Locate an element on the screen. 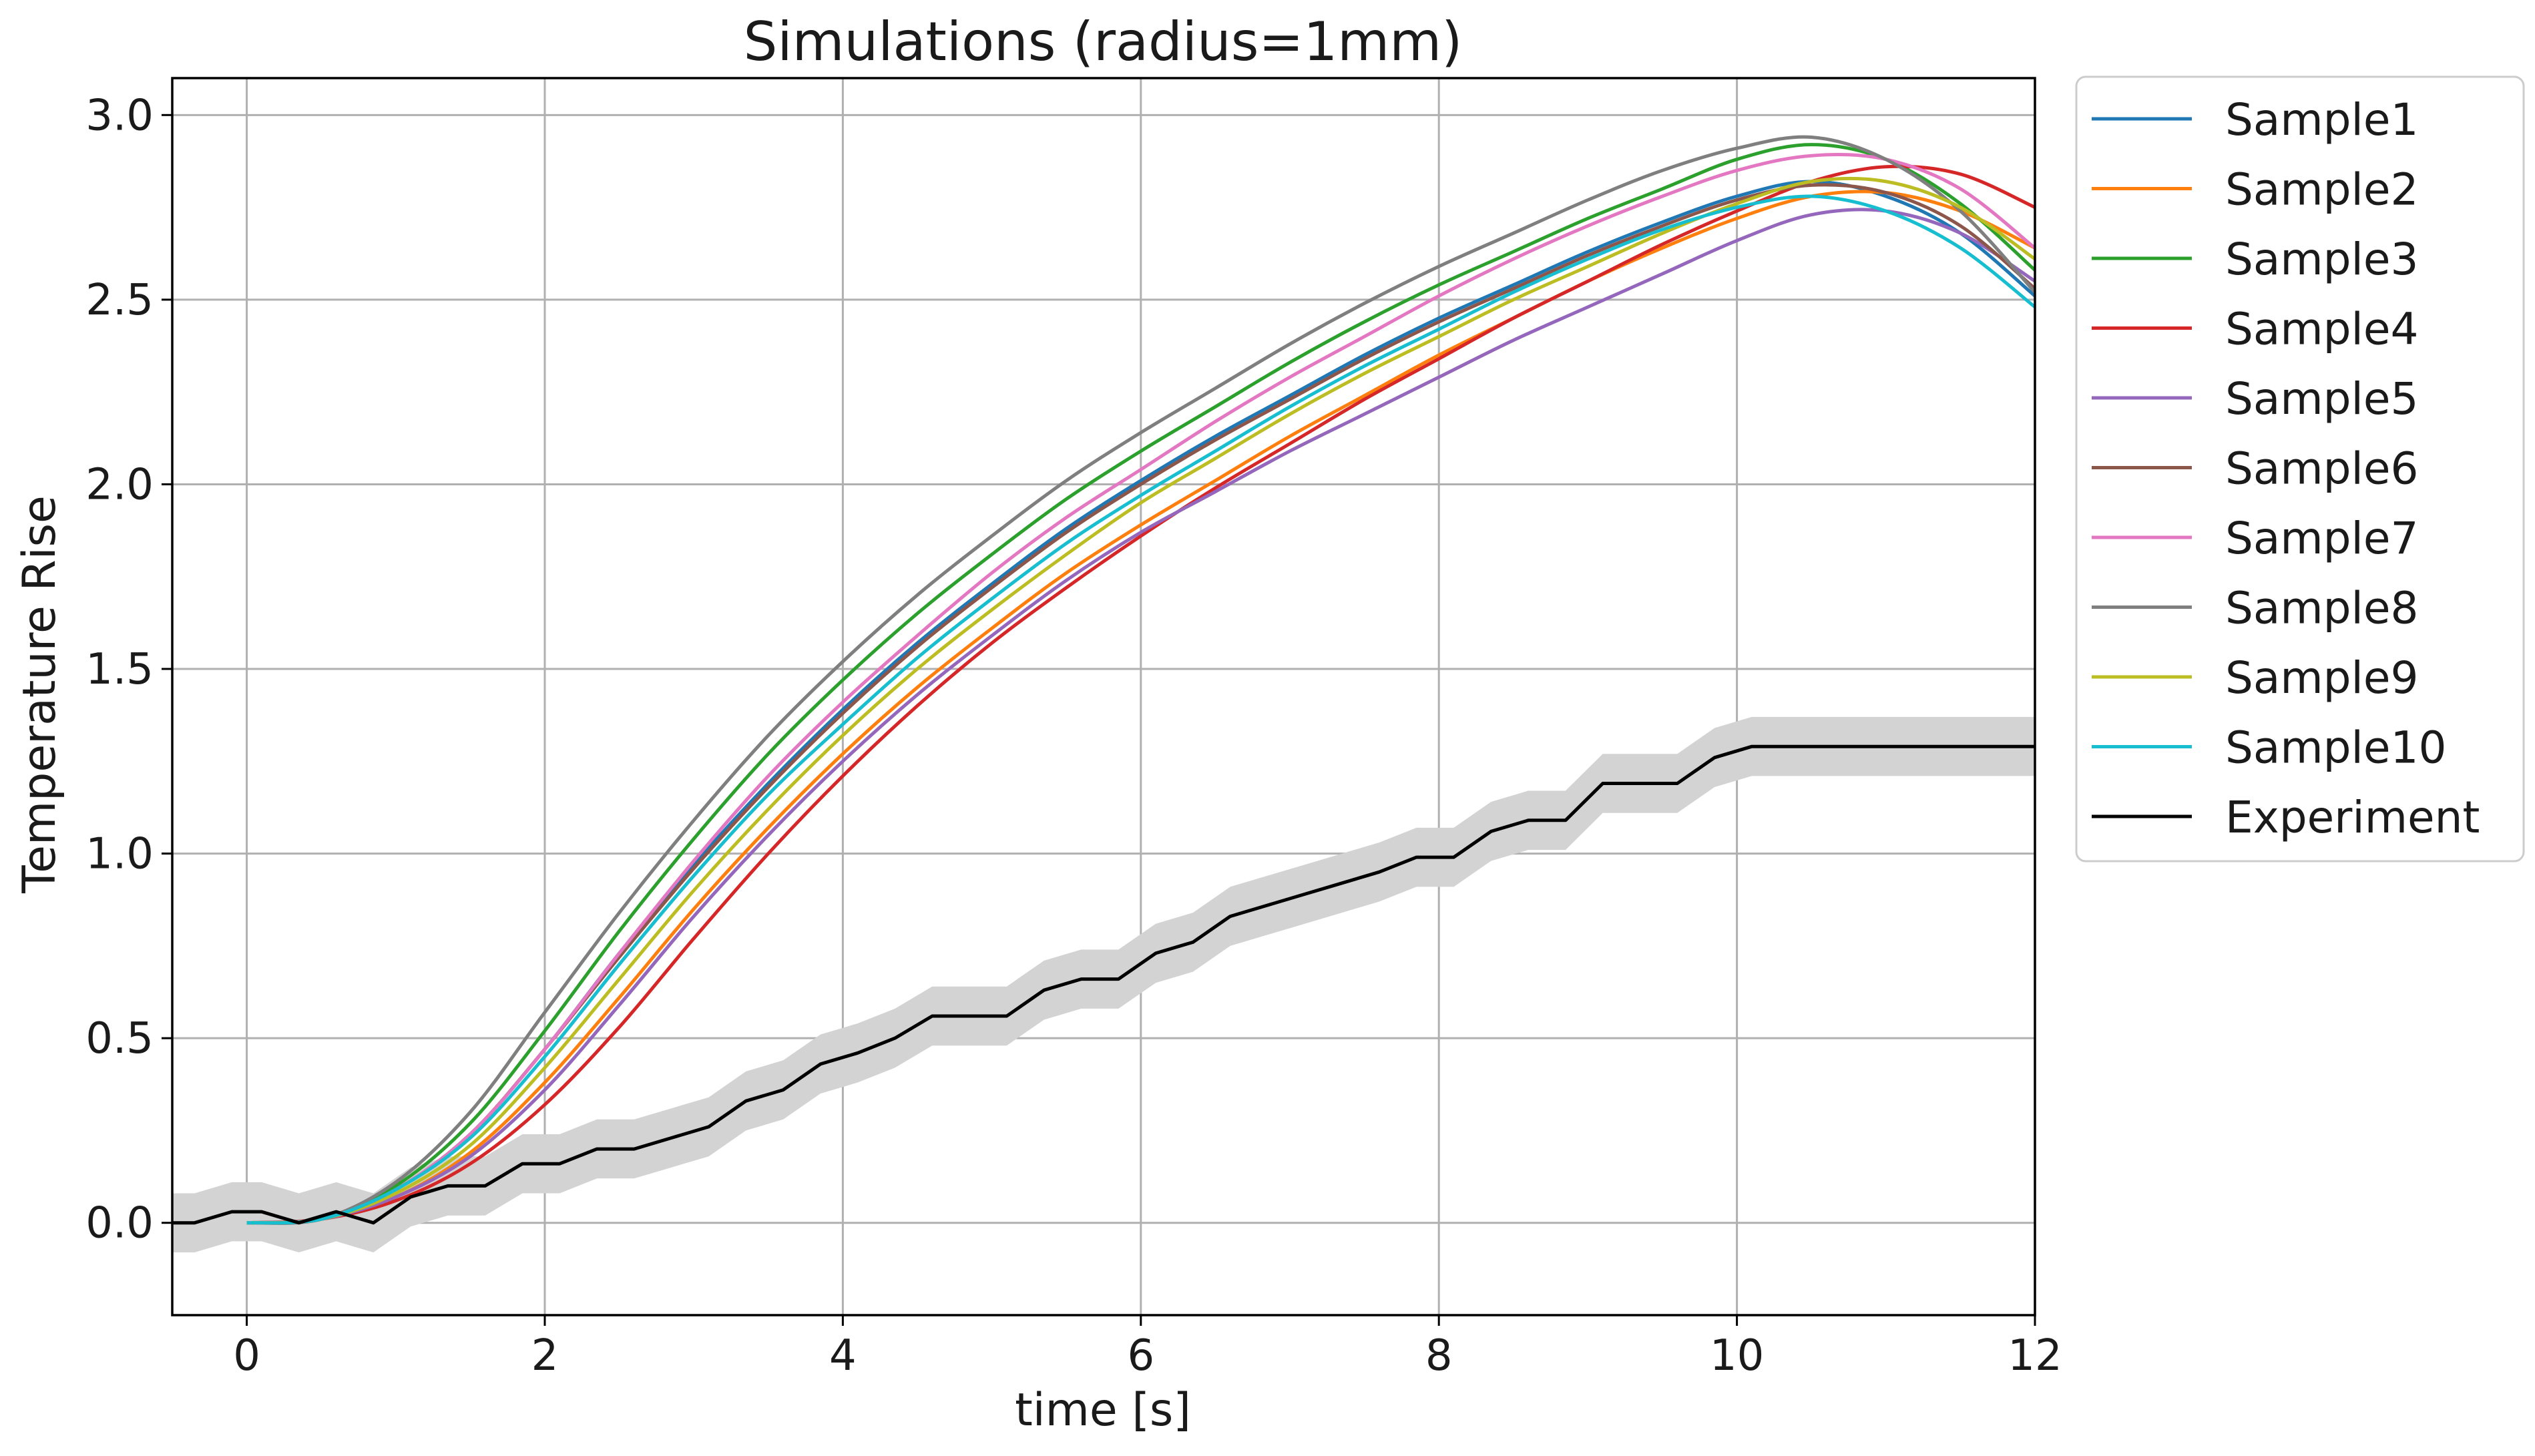 This screenshot has height=1456, width=2535. y-tick-label: 0.0 is located at coordinates (119, 1223).